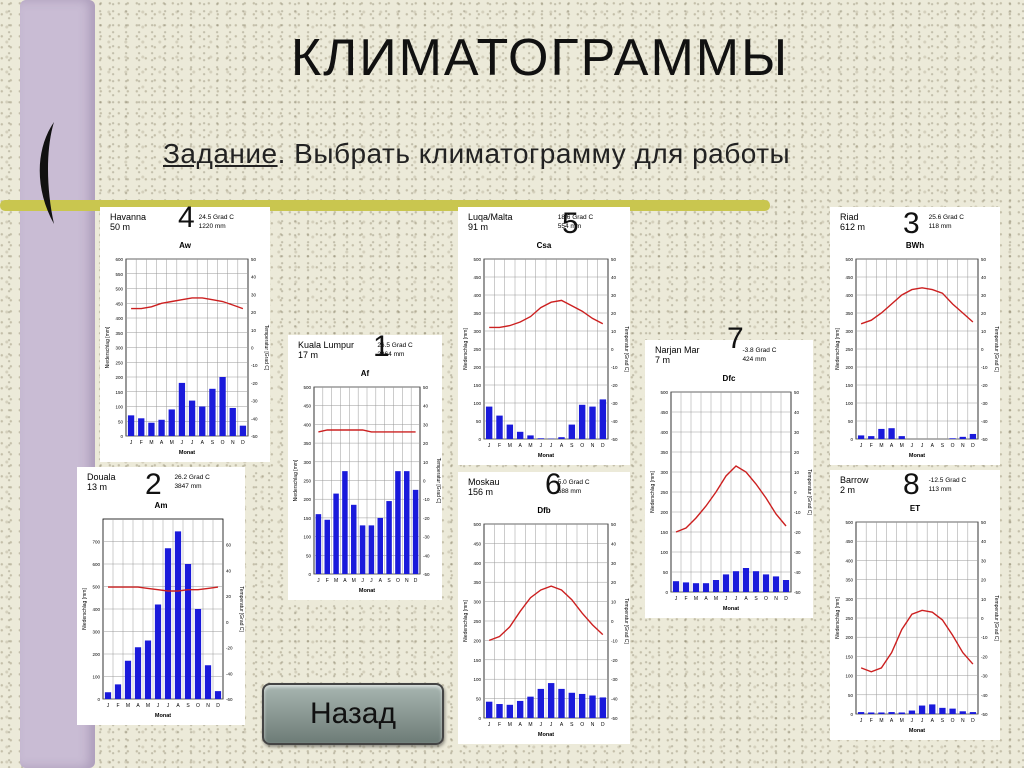 This screenshot has width=1024, height=768. Describe the element at coordinates (108, 347) in the screenshot. I see `ylabel-precip: Niederschlag [mm]` at that location.